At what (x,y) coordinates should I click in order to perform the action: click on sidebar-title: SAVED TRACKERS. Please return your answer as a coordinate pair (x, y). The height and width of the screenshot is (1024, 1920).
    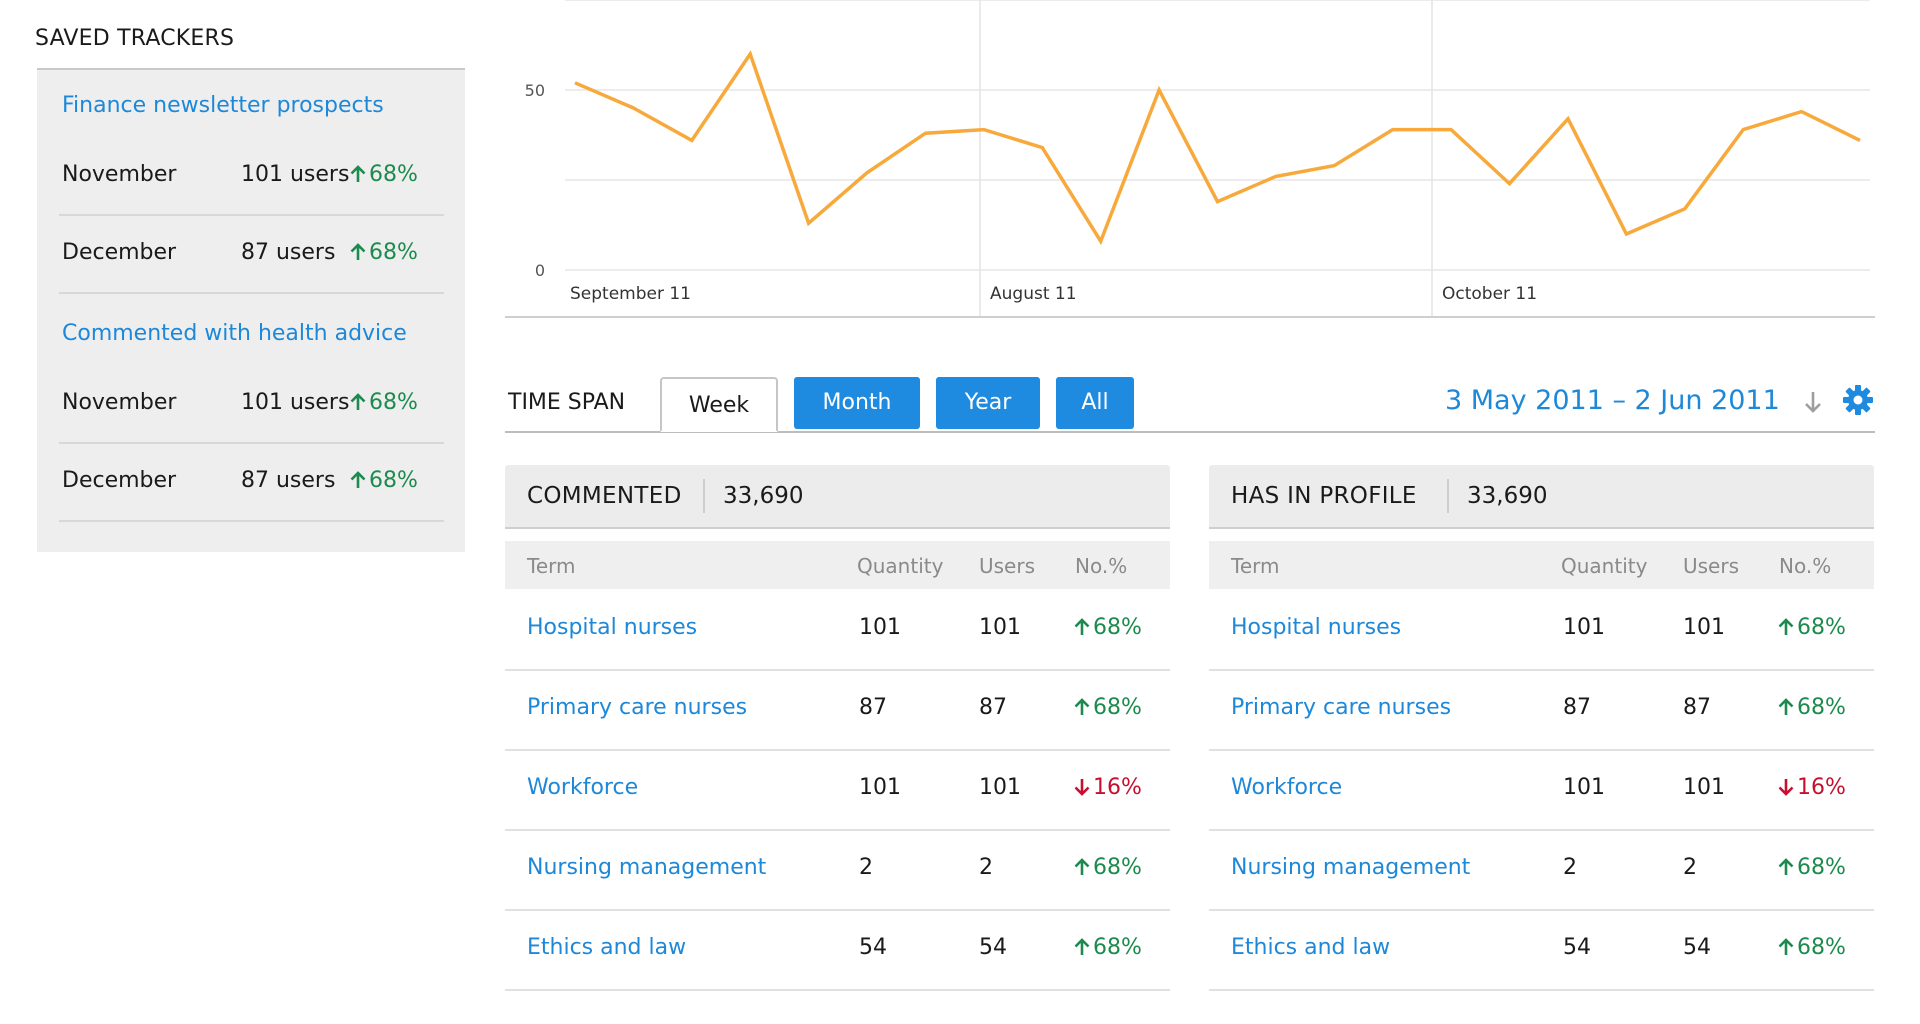
    Looking at the image, I should click on (135, 38).